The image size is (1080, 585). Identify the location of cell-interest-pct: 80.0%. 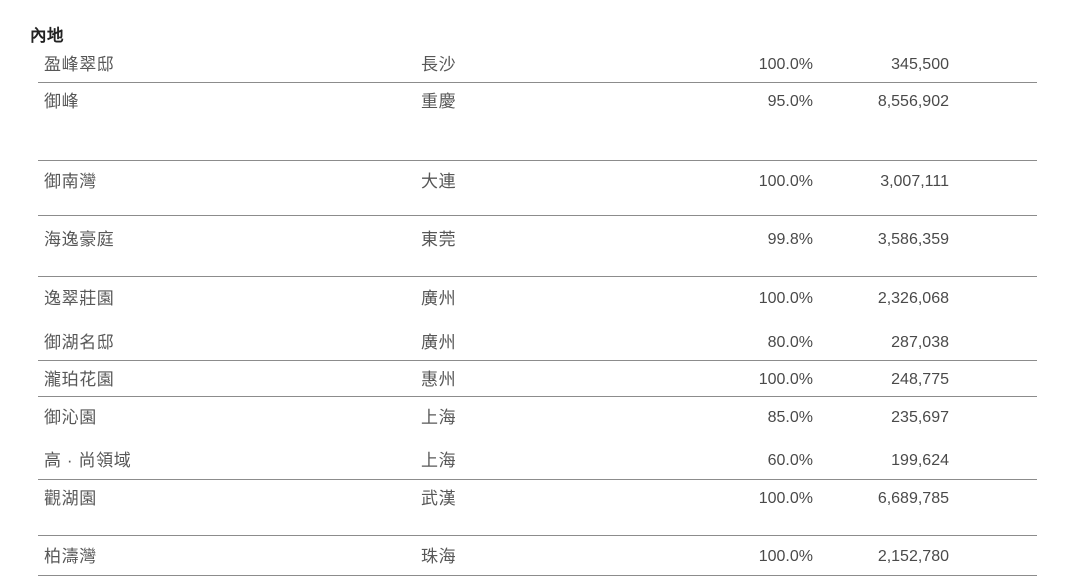
(790, 342).